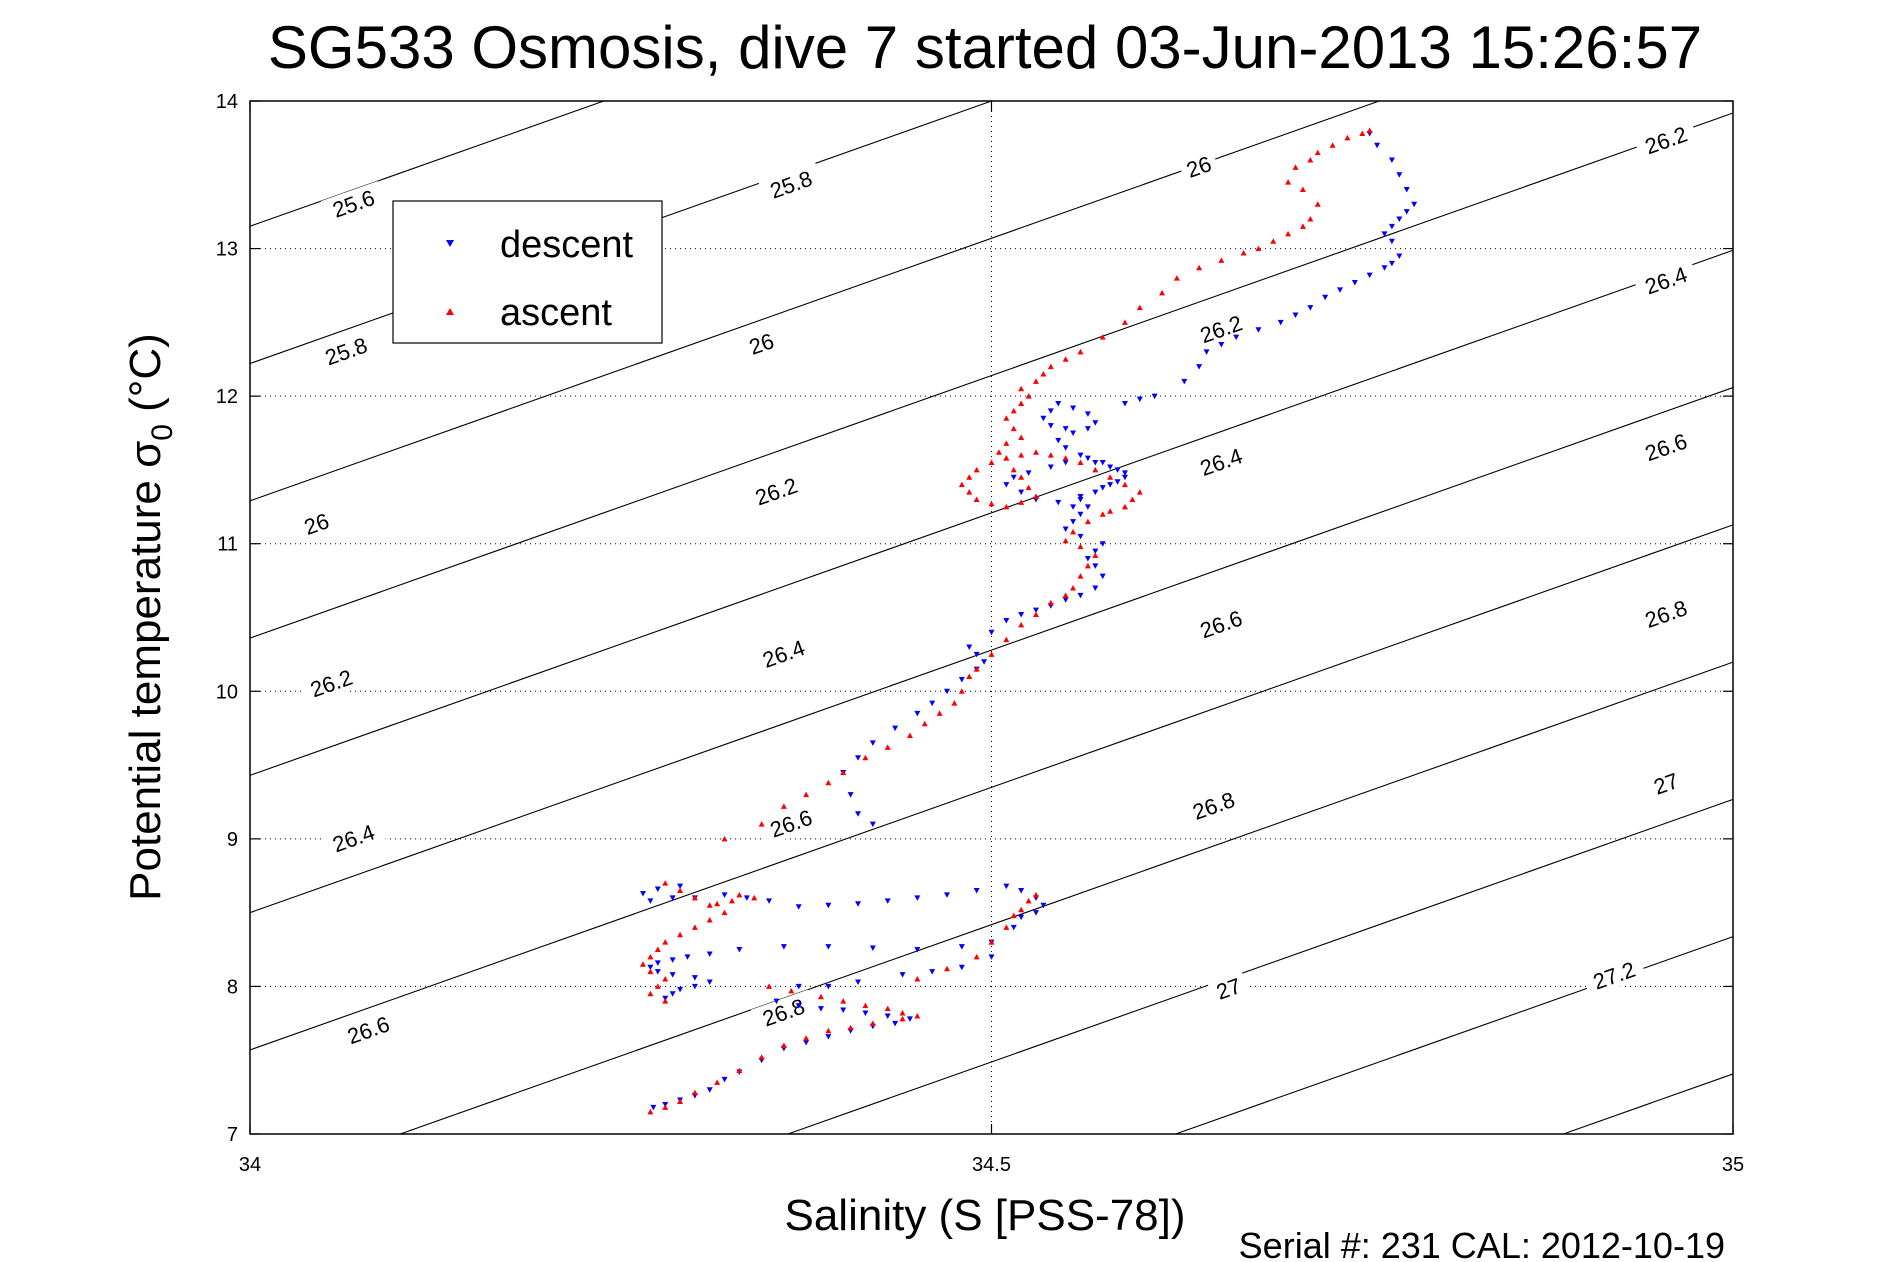 This screenshot has width=1891, height=1262. Describe the element at coordinates (991, 1165) in the screenshot. I see `x-tick-label: 34.5` at that location.